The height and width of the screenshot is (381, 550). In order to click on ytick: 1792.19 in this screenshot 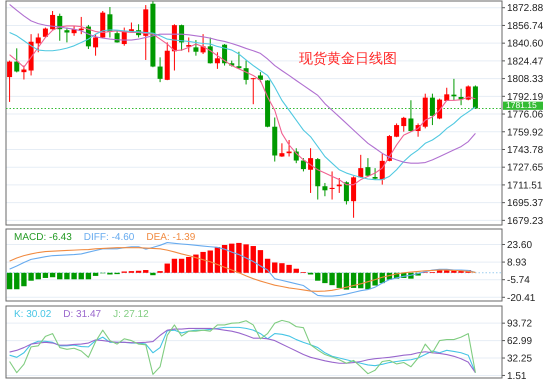, I will do `click(525, 97)`.